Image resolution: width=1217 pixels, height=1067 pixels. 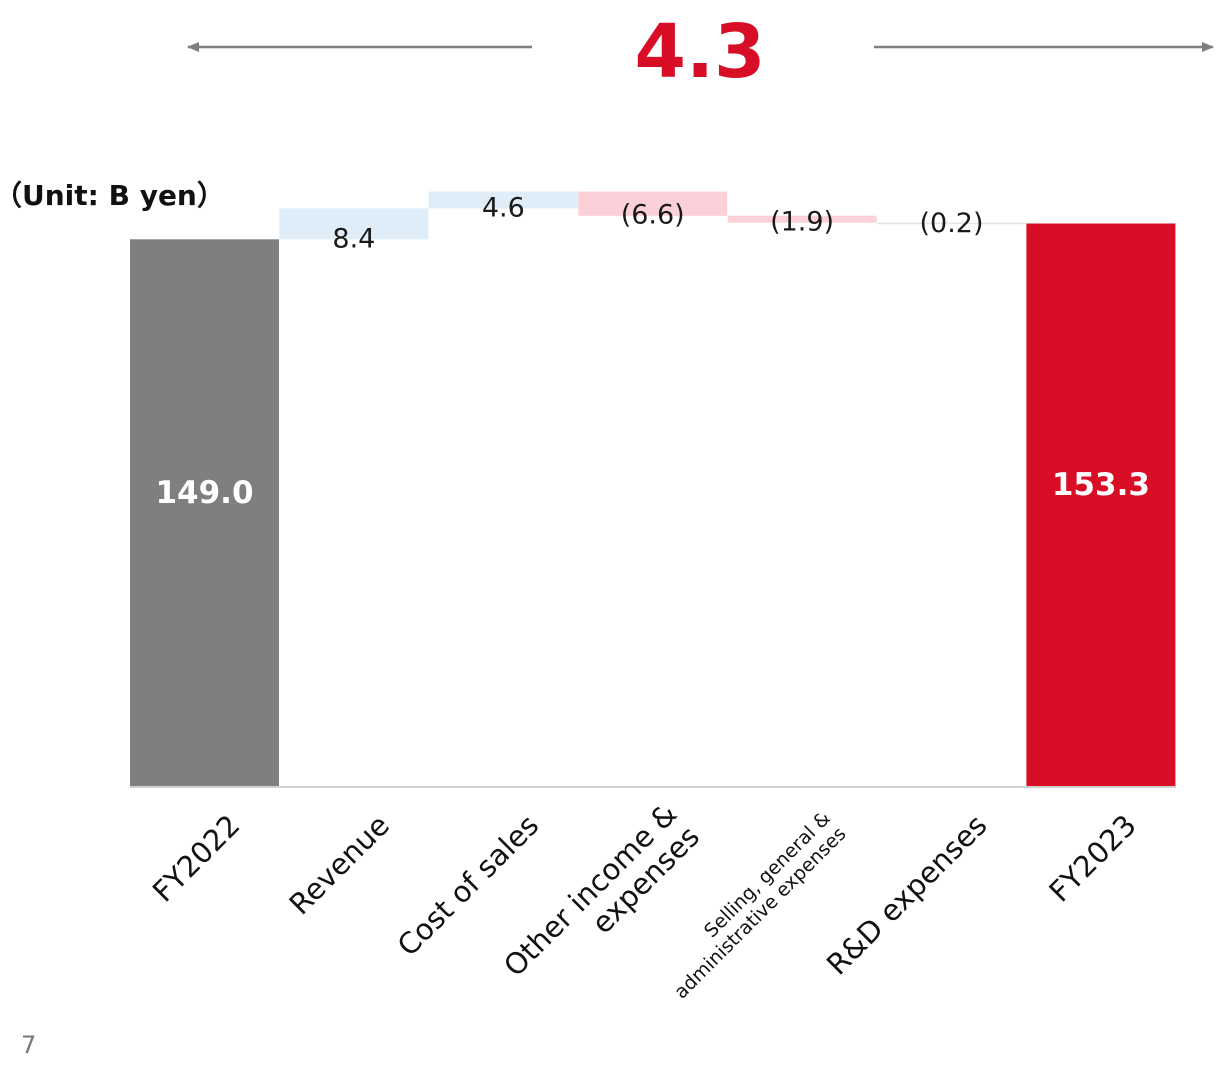 What do you see at coordinates (699, 52) in the screenshot?
I see `headline-value: 4.3` at bounding box center [699, 52].